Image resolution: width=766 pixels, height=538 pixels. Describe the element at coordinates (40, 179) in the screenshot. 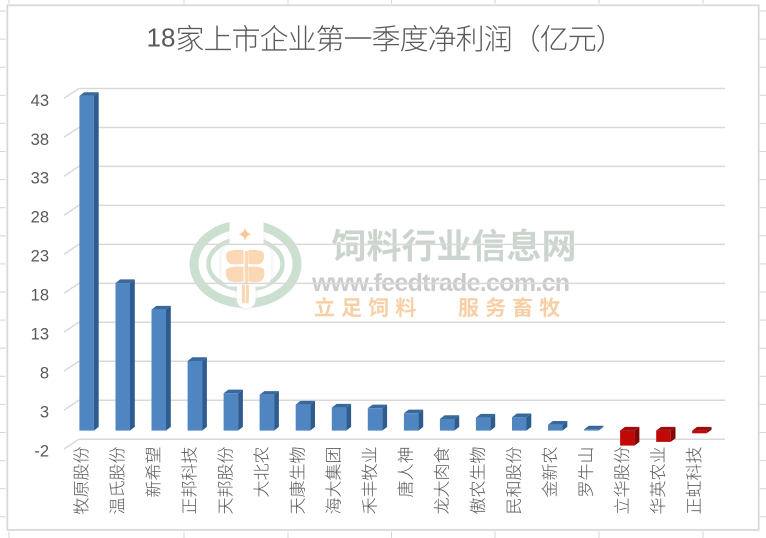

I see `svg-text: 33` at that location.